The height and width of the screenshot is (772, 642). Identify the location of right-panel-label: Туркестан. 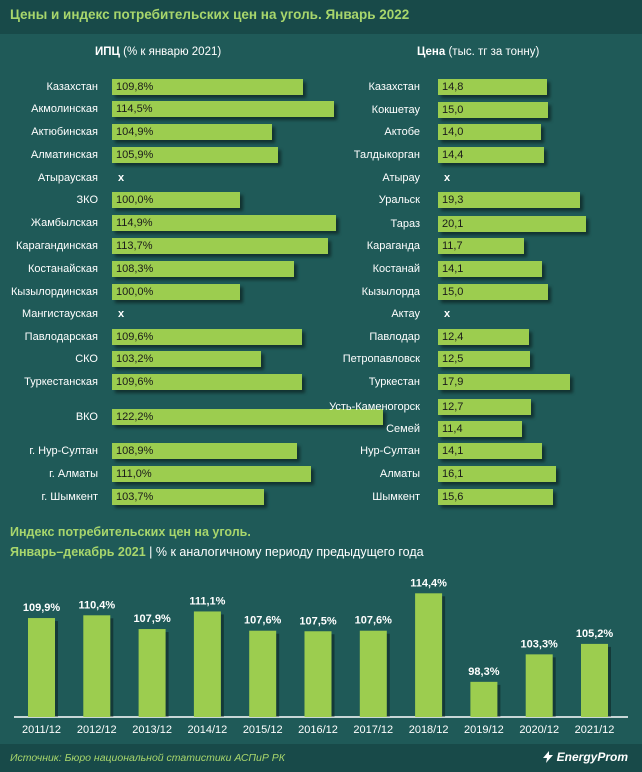
(394, 382).